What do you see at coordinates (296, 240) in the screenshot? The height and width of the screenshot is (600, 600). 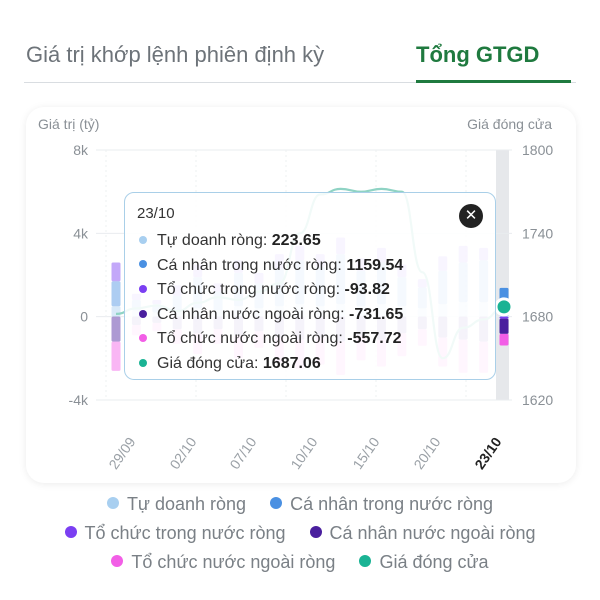 I see `tooltip-value: 223.65` at bounding box center [296, 240].